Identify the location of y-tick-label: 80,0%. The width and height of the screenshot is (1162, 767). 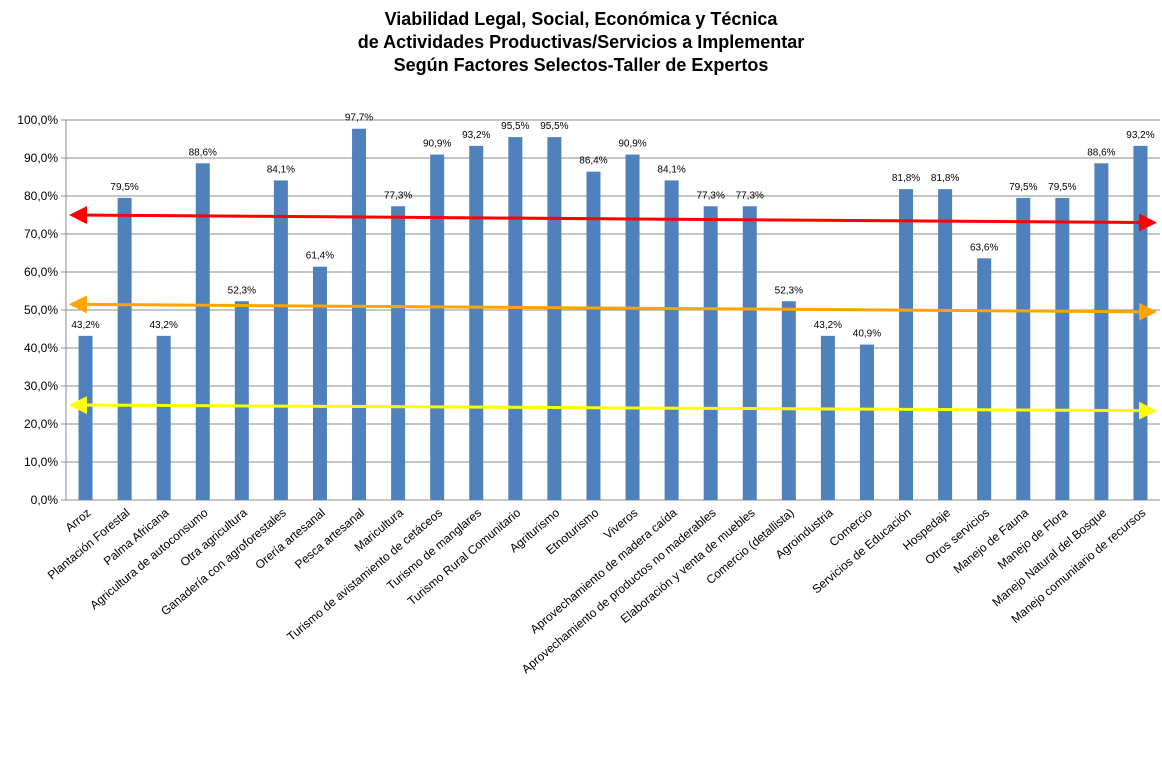
(41, 196).